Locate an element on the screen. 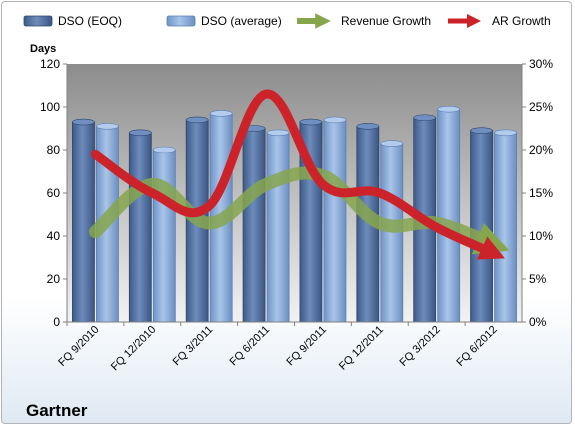 Image resolution: width=575 pixels, height=427 pixels. y2-tick-label: 5% is located at coordinates (538, 279).